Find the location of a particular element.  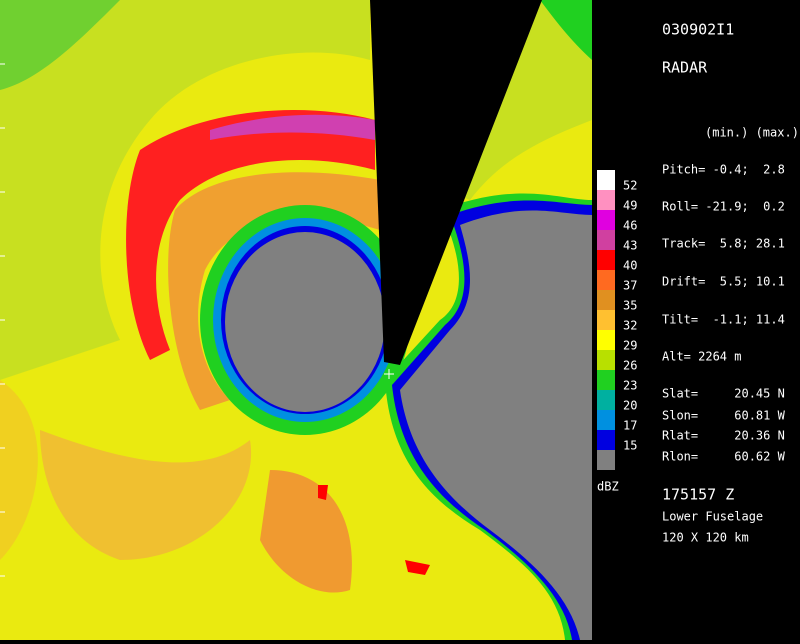

position-line: Slon= 60.81 W is located at coordinates (724, 416).